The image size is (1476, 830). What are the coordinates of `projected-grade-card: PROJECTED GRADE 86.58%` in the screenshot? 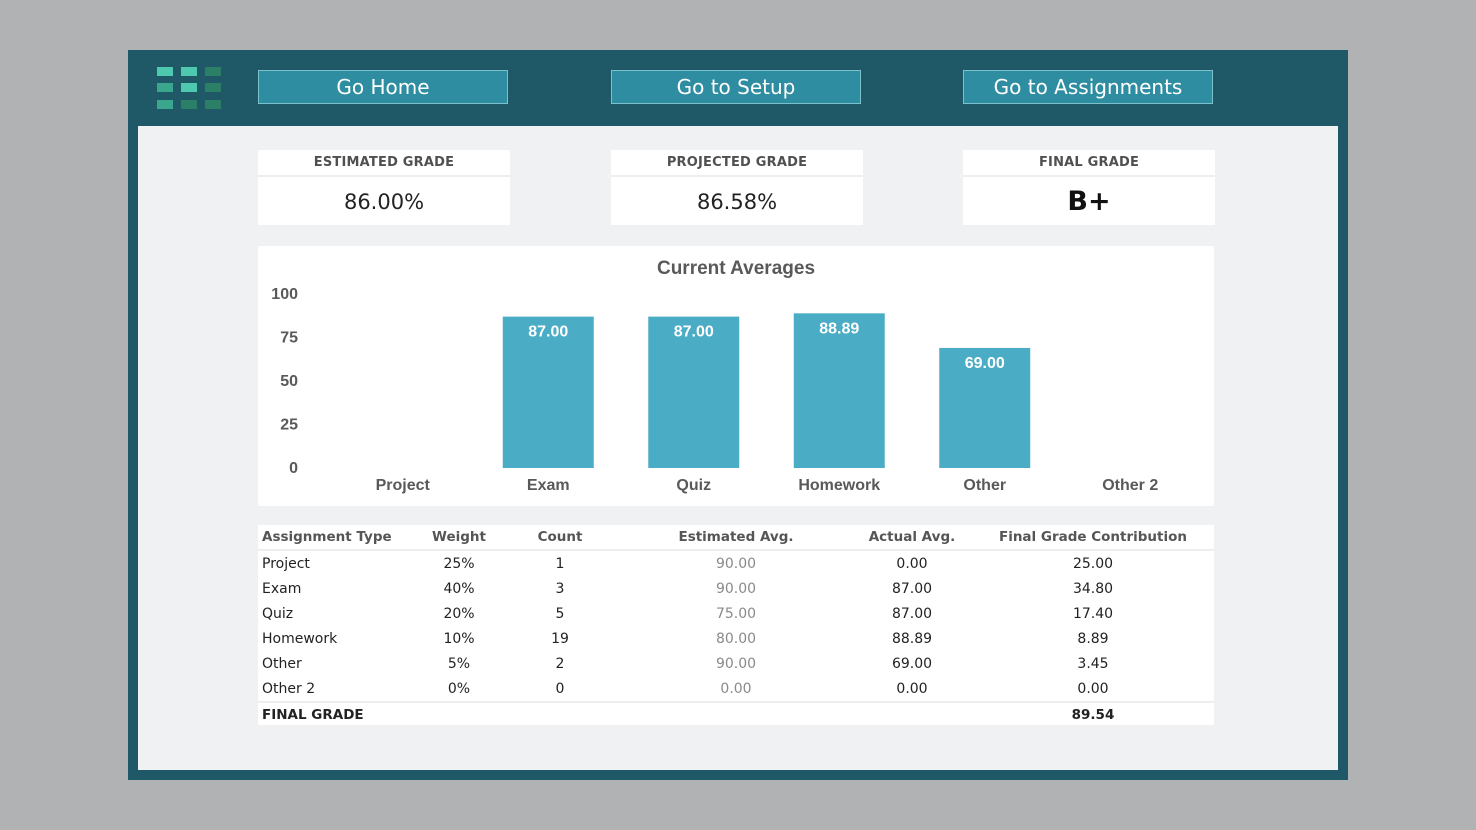 It's located at (737, 187).